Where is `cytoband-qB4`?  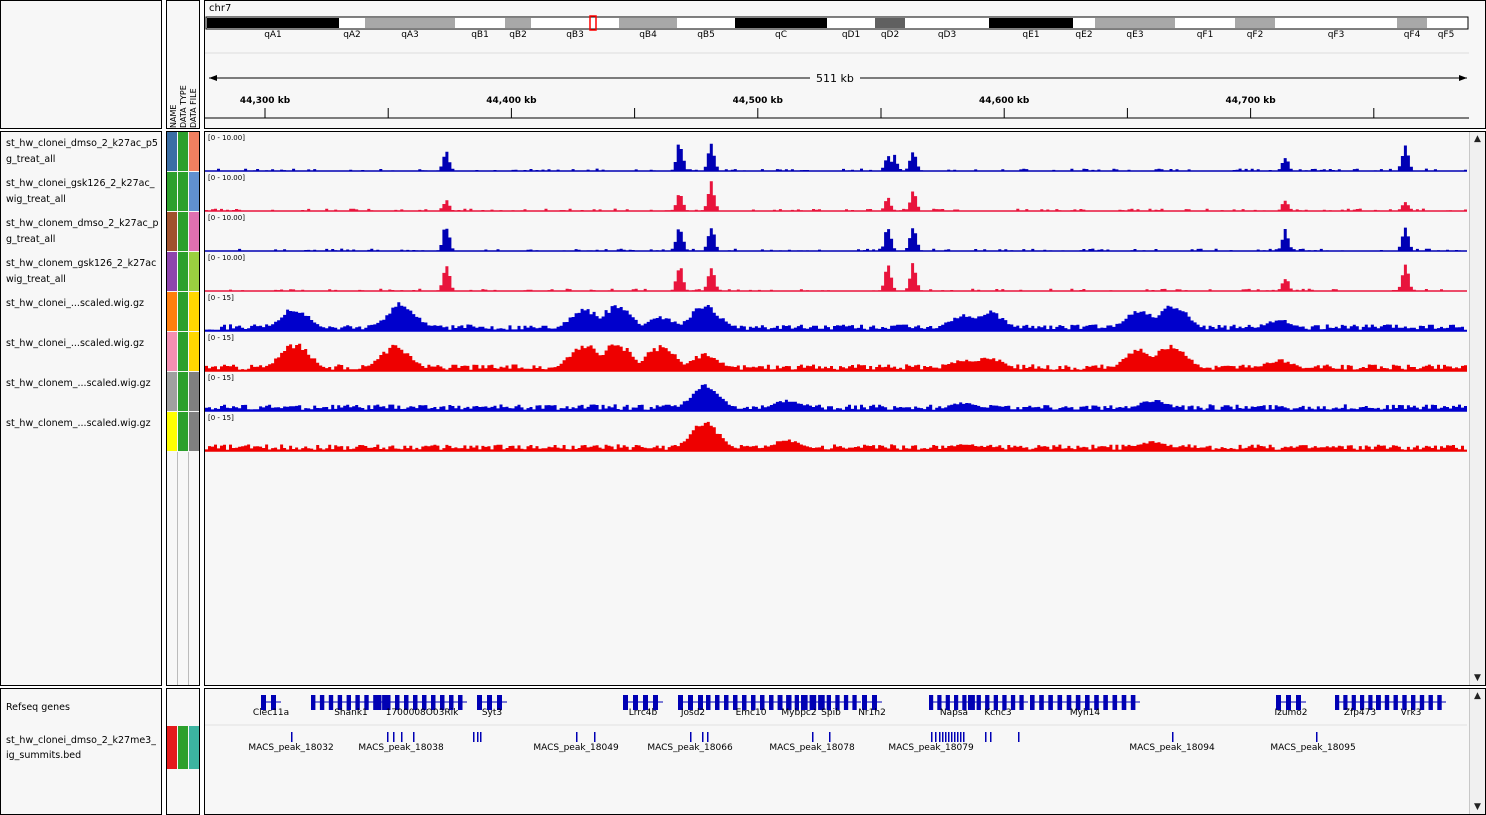 cytoband-qB4 is located at coordinates (648, 23).